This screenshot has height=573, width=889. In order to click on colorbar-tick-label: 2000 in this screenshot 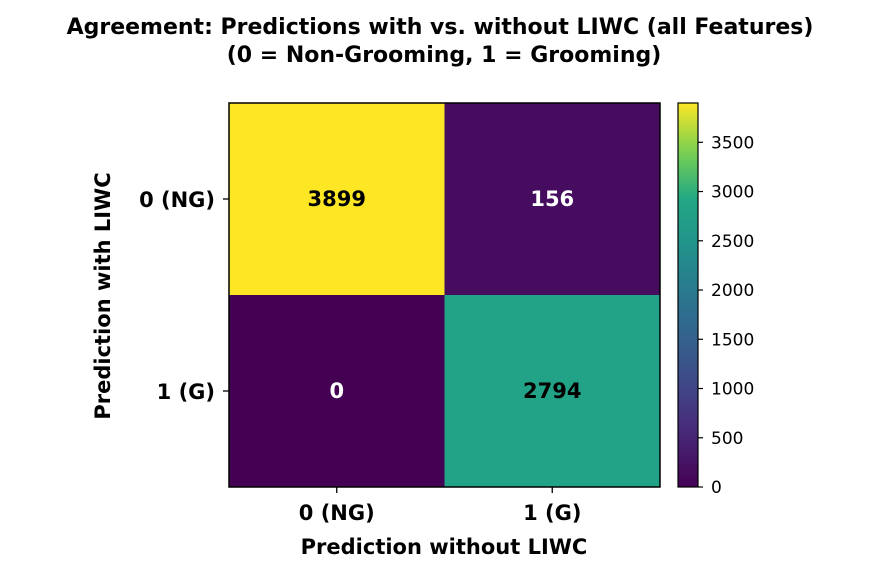, I will do `click(732, 291)`.